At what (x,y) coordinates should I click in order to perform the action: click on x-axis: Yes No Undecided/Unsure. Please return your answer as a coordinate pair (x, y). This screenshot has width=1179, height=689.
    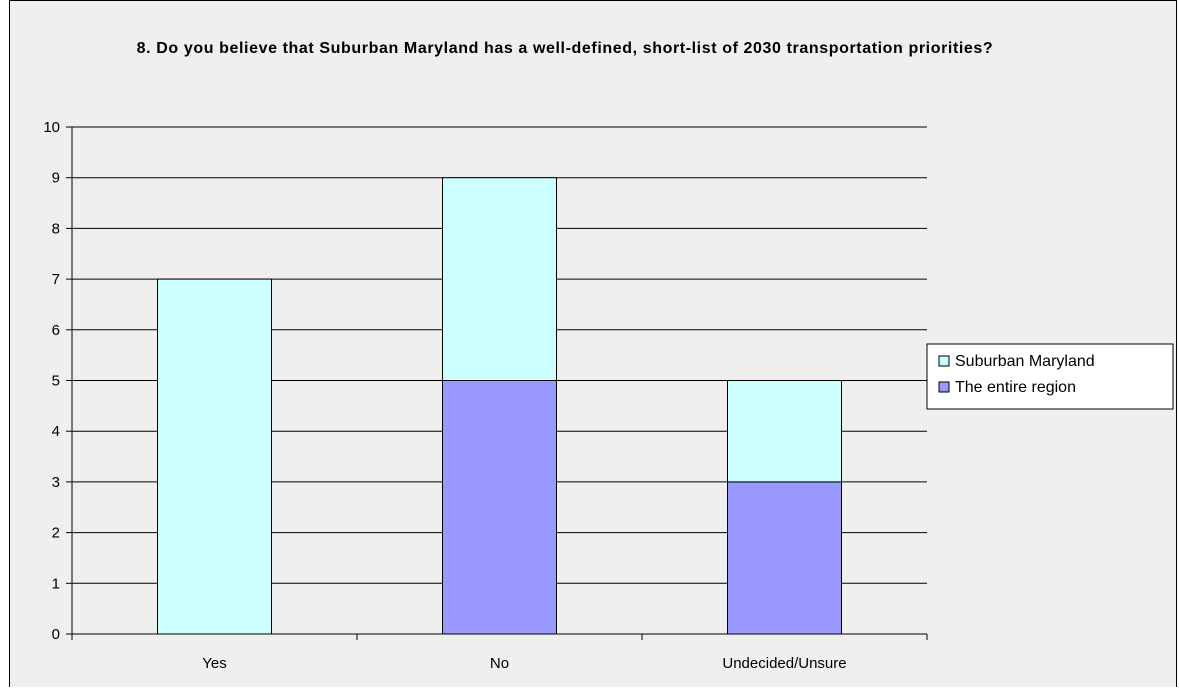
    Looking at the image, I should click on (499, 652).